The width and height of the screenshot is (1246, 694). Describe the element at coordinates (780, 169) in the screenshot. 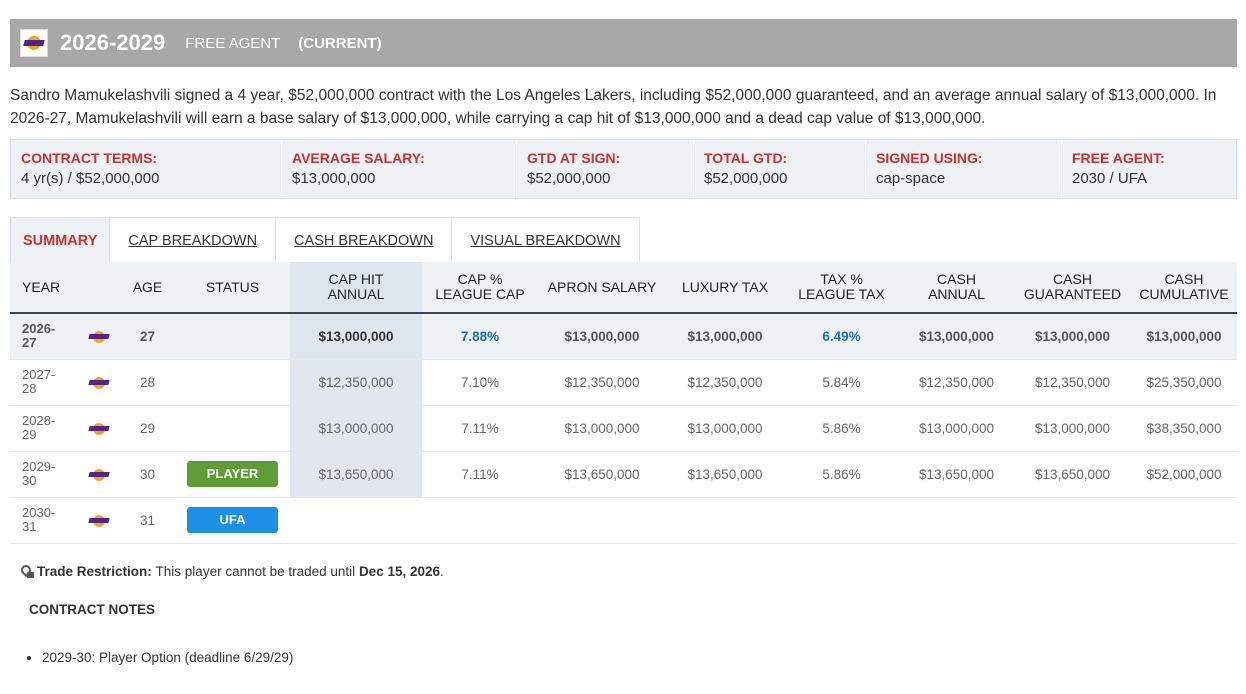

I see `term-total-gtd: TOTAL GTD: $52,000,000` at that location.